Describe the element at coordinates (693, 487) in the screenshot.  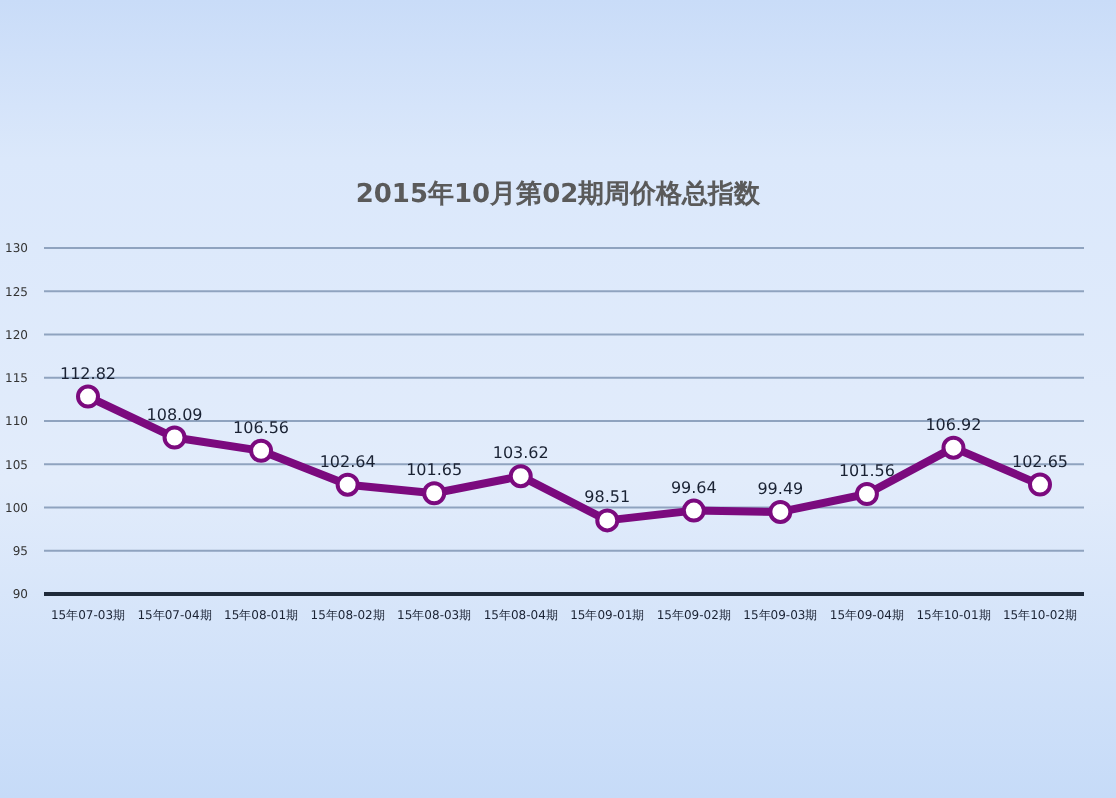
I see `data-label: 99.64` at that location.